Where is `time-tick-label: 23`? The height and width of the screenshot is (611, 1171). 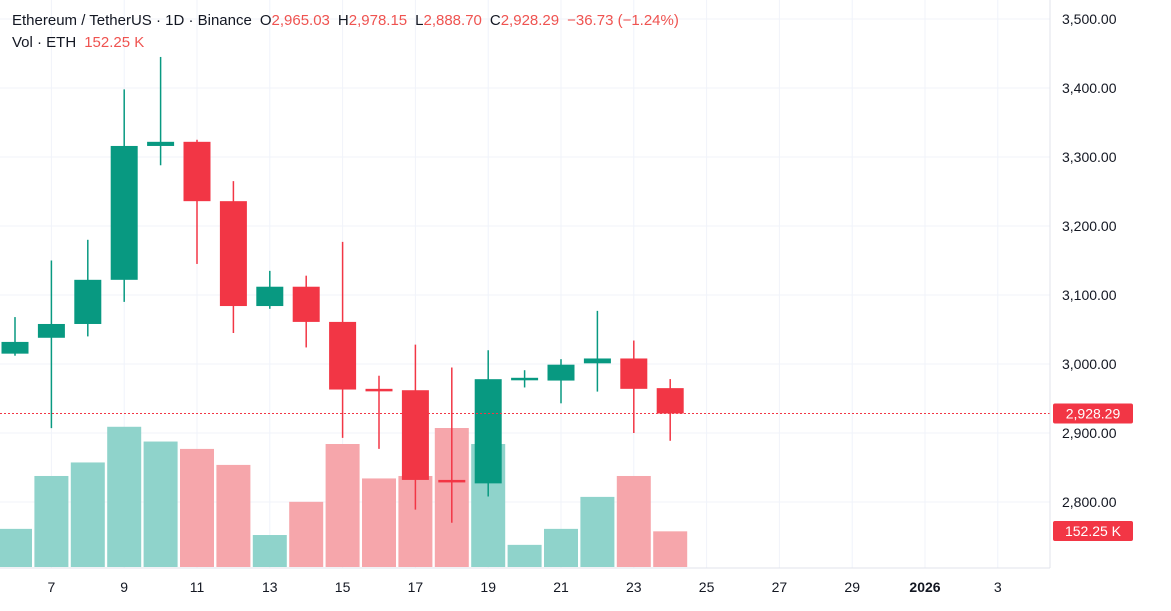
time-tick-label: 23 is located at coordinates (634, 587).